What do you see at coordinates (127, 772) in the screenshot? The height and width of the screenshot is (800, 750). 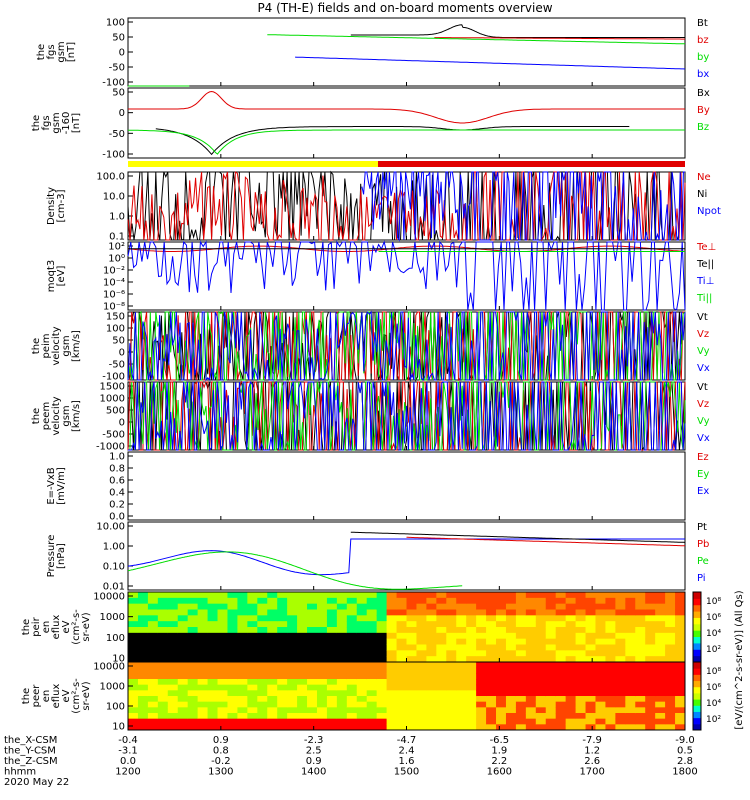 I see `footer-value: 1200` at bounding box center [127, 772].